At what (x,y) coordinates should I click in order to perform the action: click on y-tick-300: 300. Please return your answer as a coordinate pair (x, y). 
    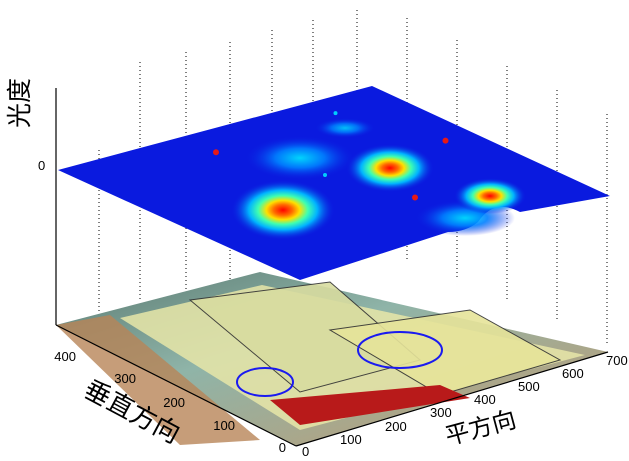
    Looking at the image, I should click on (125, 378).